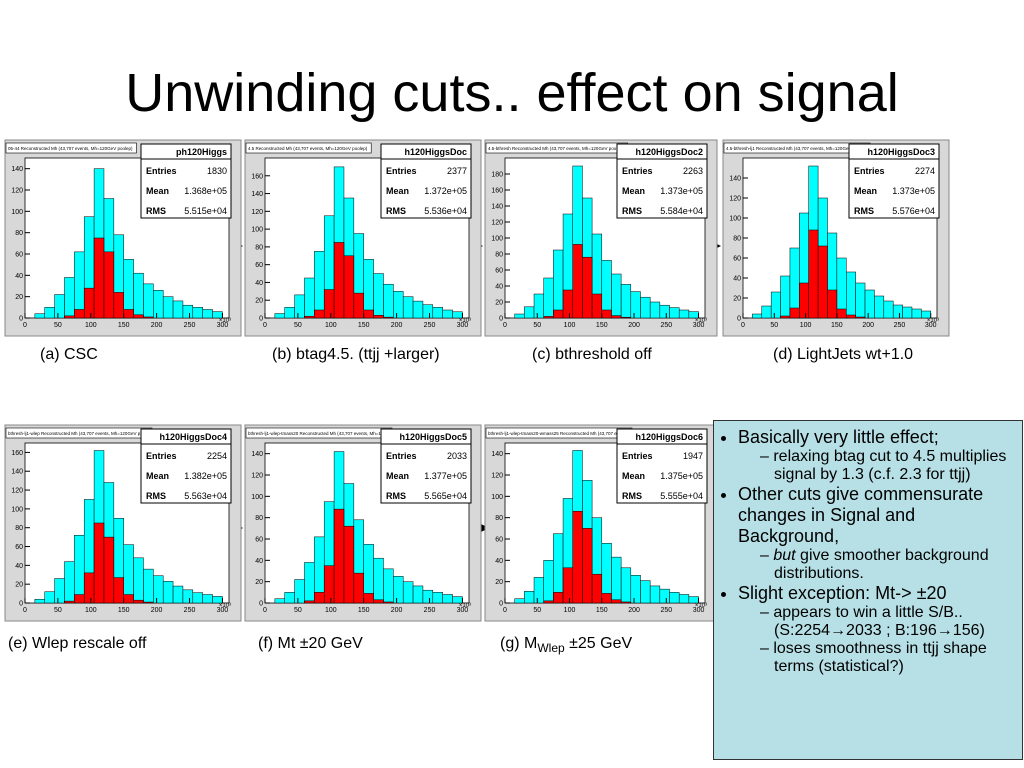  What do you see at coordinates (445, 496) in the screenshot?
I see `stats-value: 5.565e+04` at bounding box center [445, 496].